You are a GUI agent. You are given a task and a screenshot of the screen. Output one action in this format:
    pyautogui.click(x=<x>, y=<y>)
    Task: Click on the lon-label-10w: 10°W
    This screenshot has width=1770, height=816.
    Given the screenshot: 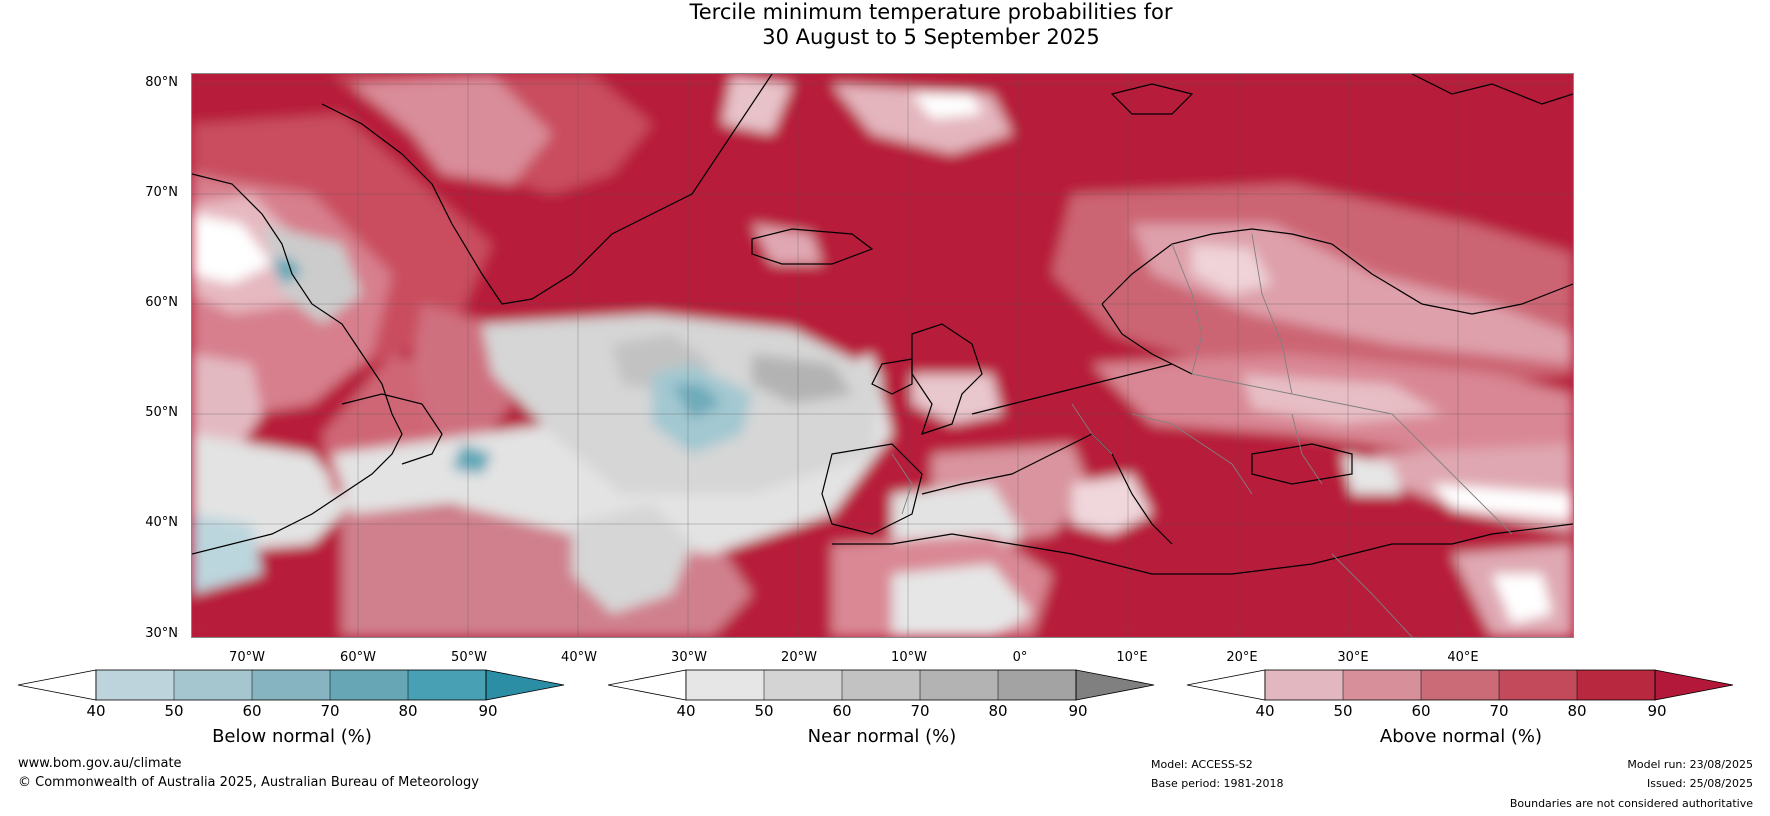 What is the action you would take?
    pyautogui.click(x=909, y=657)
    